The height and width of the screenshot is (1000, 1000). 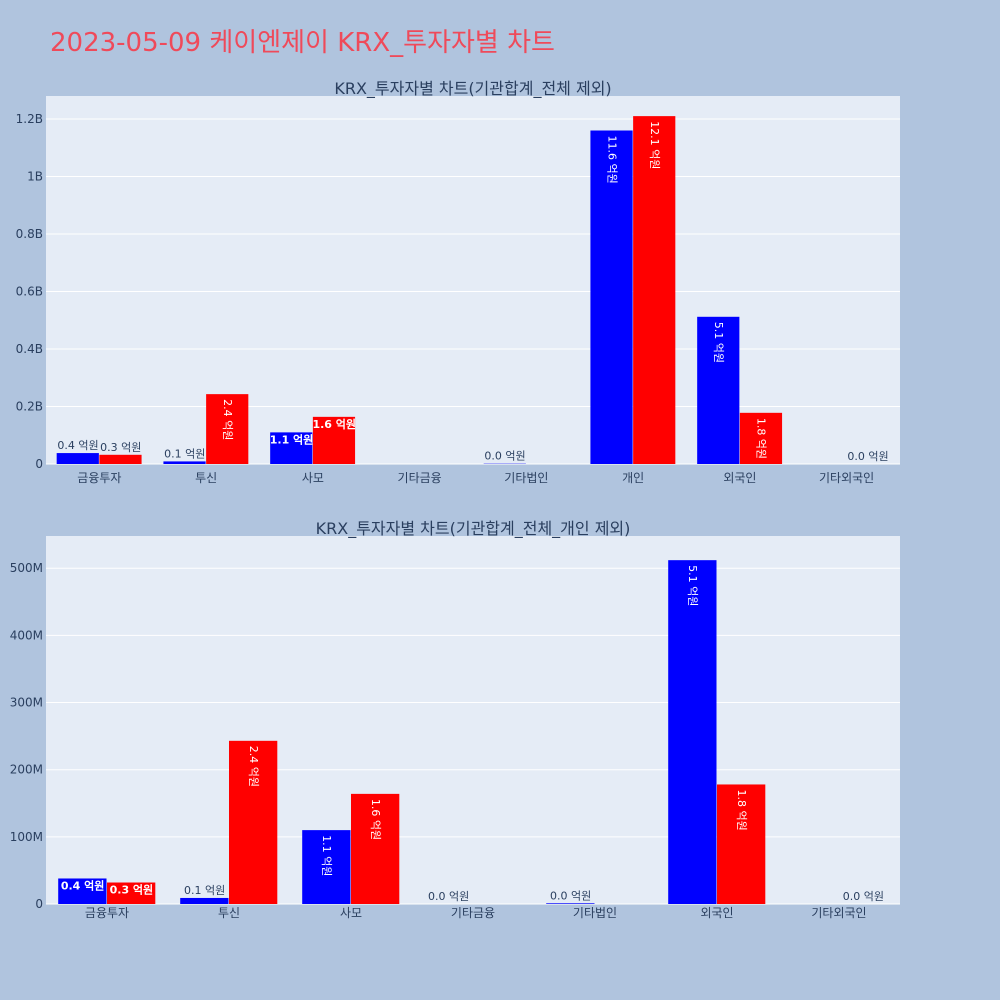 What do you see at coordinates (26, 837) in the screenshot?
I see `y-tick-label: 100M` at bounding box center [26, 837].